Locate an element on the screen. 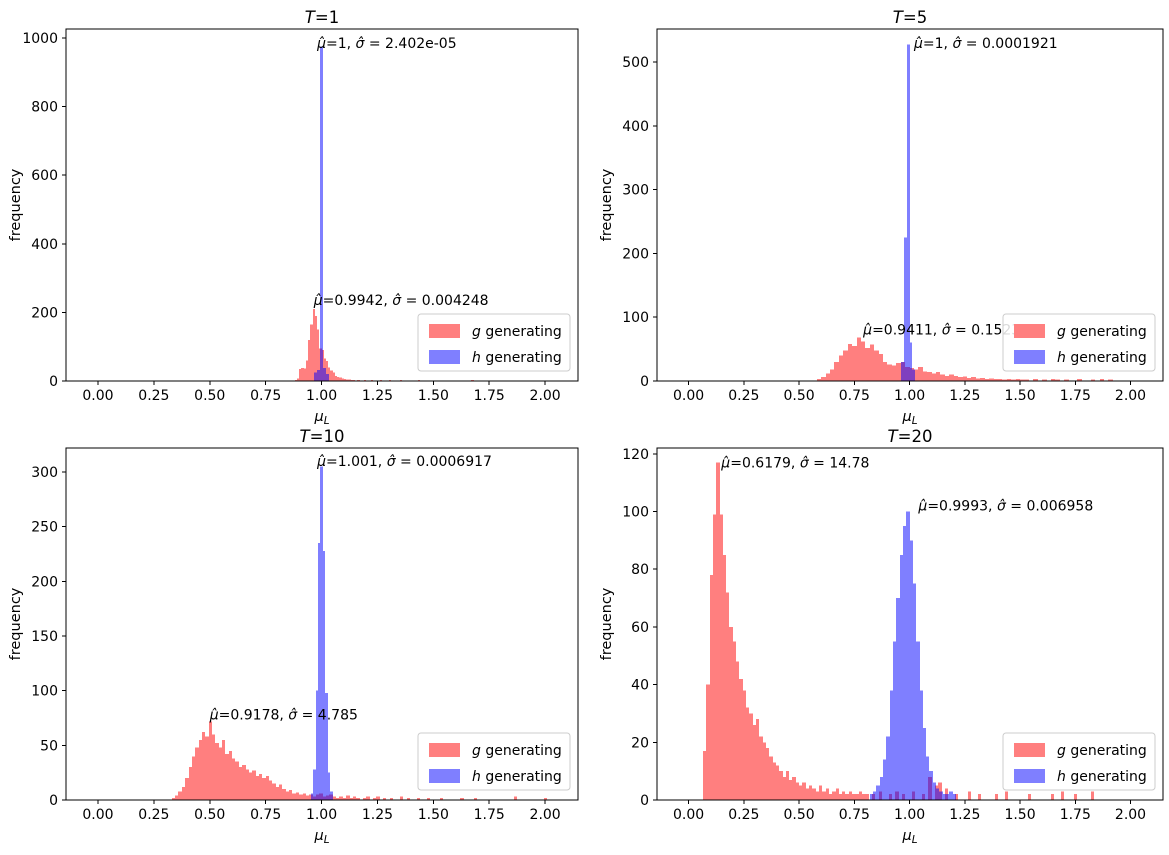  x-tick-label: 1.50 is located at coordinates (433, 396).